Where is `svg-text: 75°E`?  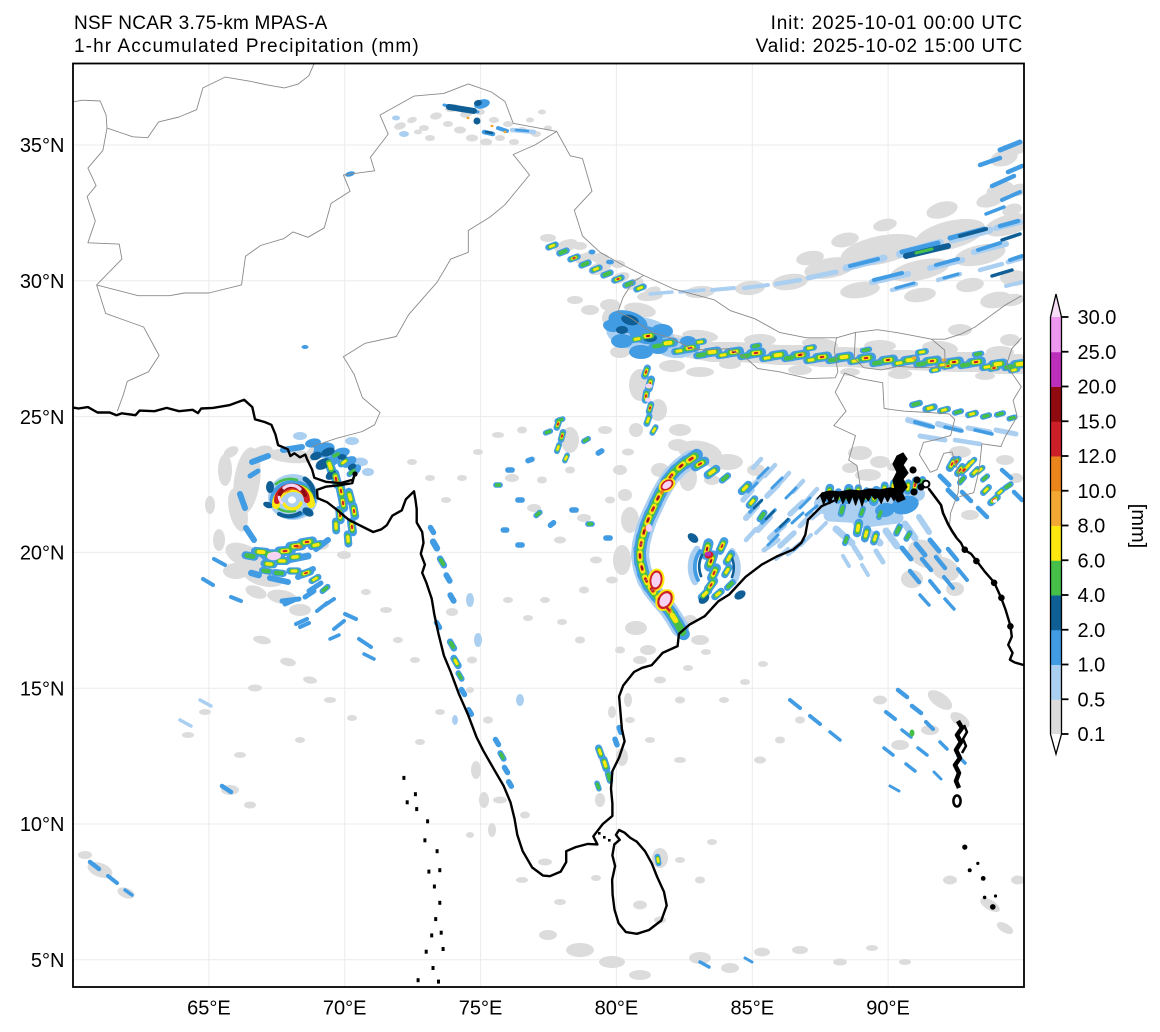
svg-text: 75°E is located at coordinates (481, 1009).